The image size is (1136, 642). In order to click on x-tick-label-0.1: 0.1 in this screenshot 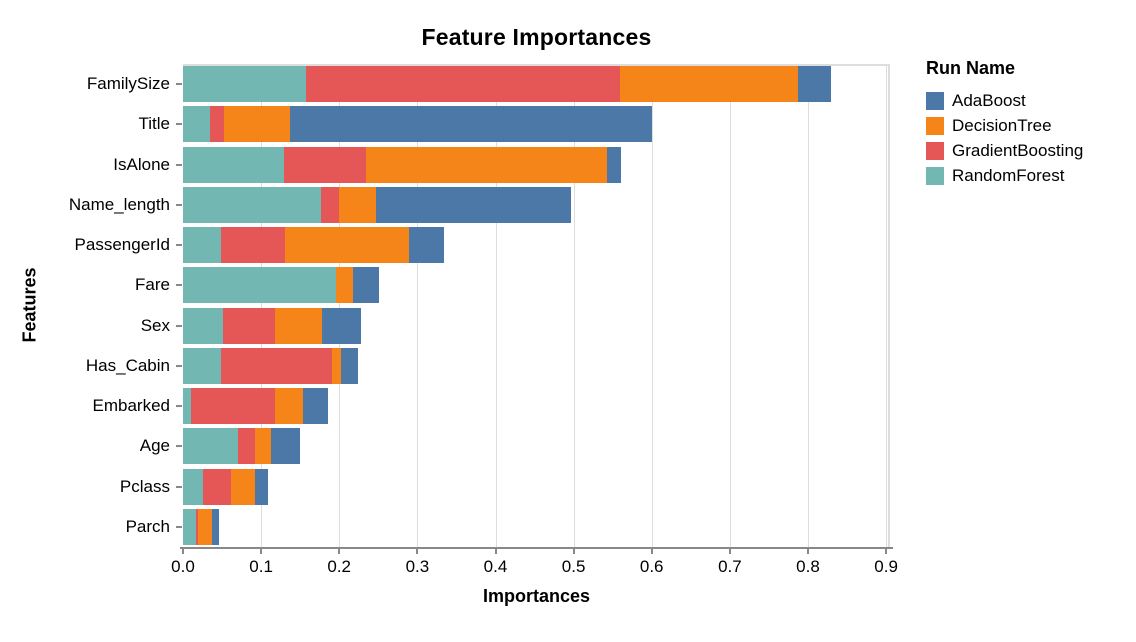, I will do `click(261, 566)`.